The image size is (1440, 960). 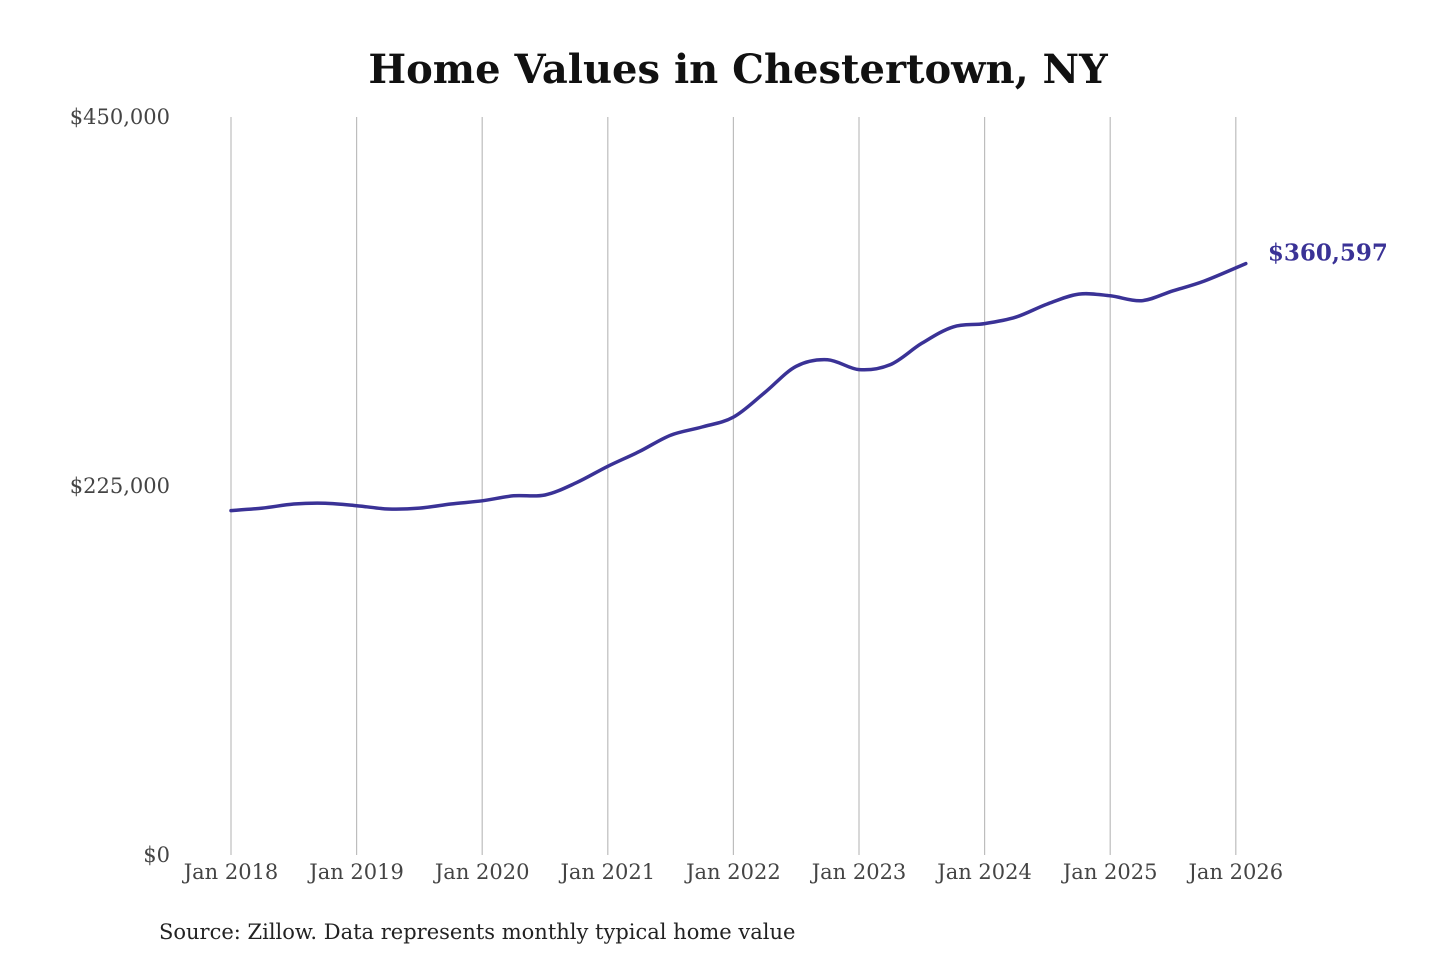 What do you see at coordinates (1235, 872) in the screenshot?
I see `x-tick-label-8: Jan 2026` at bounding box center [1235, 872].